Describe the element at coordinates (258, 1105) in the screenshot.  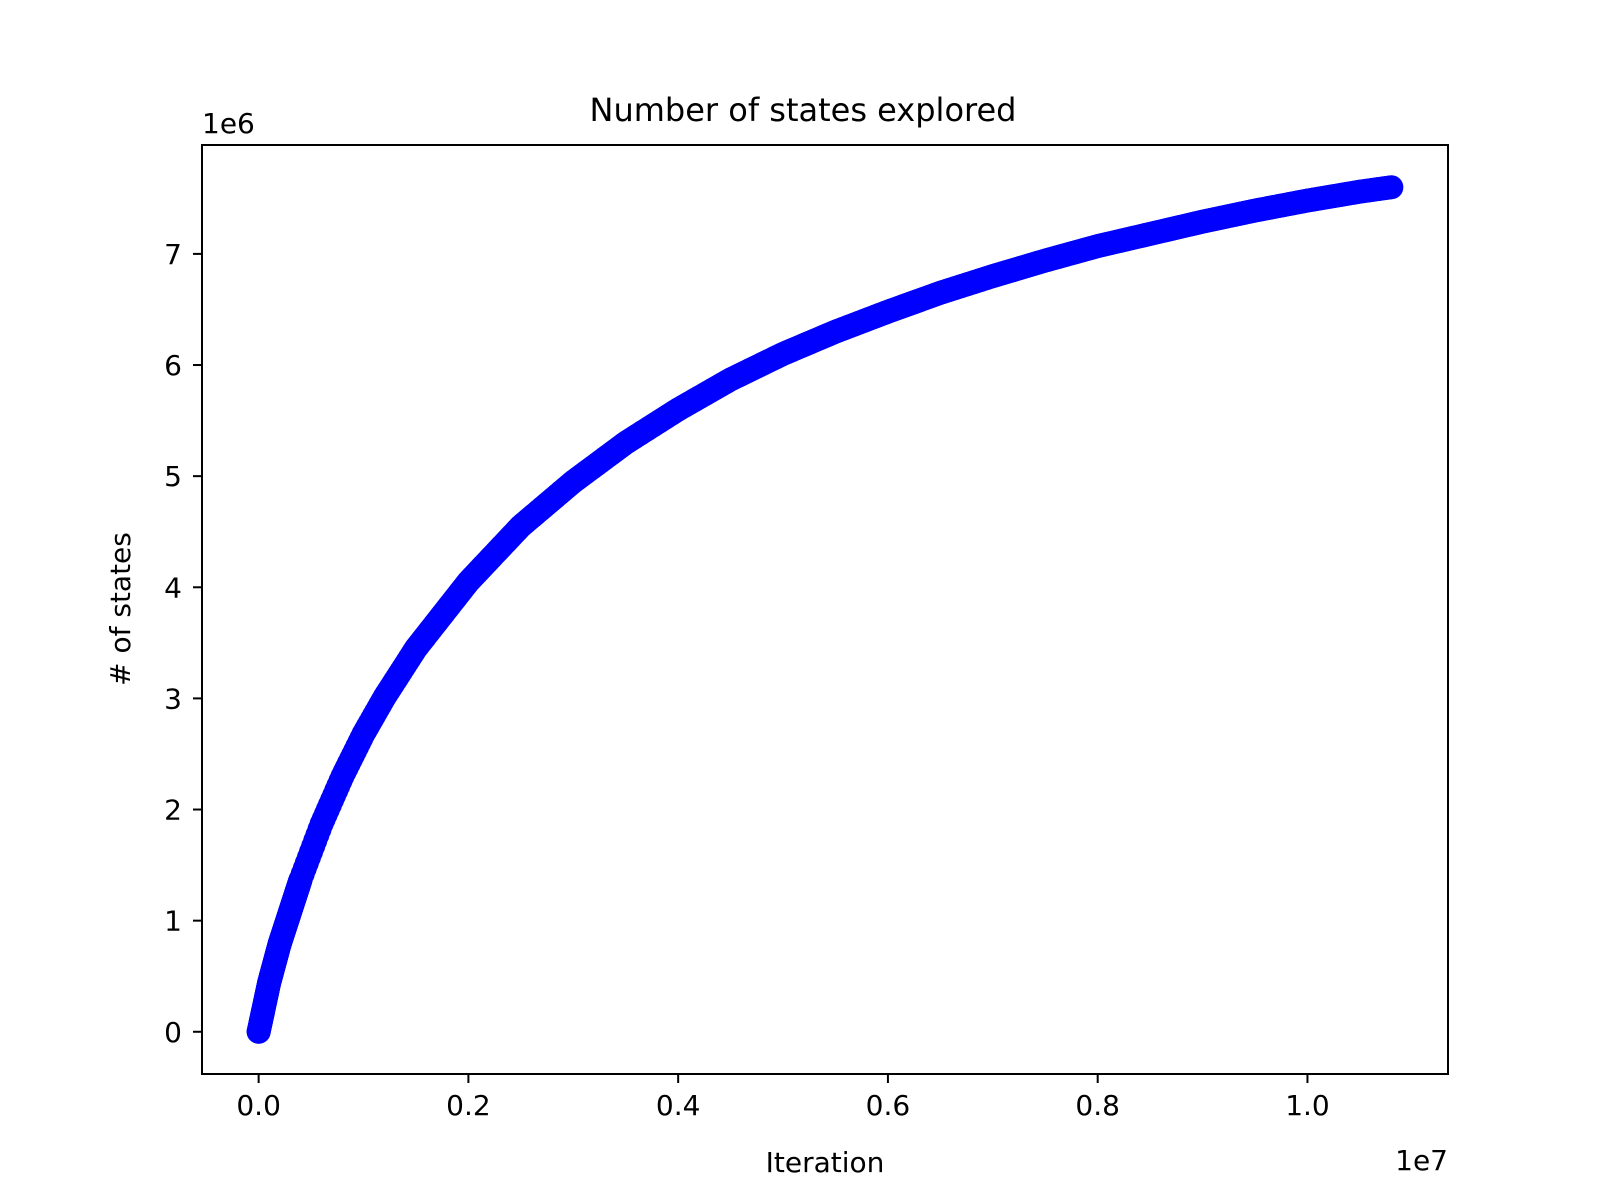
I see `x-tick-label: 0.0` at that location.